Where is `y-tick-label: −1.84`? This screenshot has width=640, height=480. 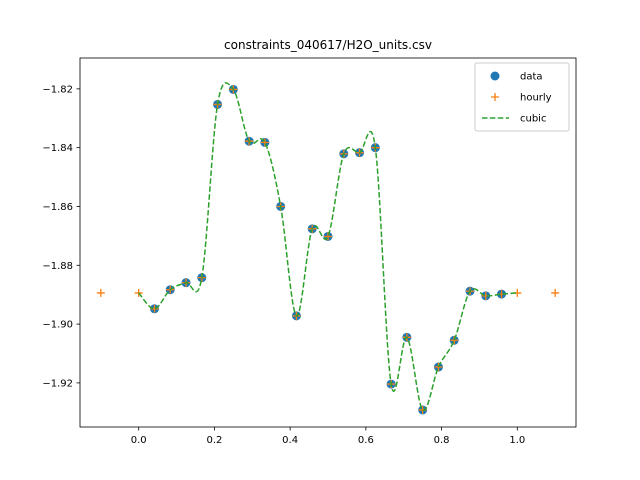 y-tick-label: −1.84 is located at coordinates (57, 148).